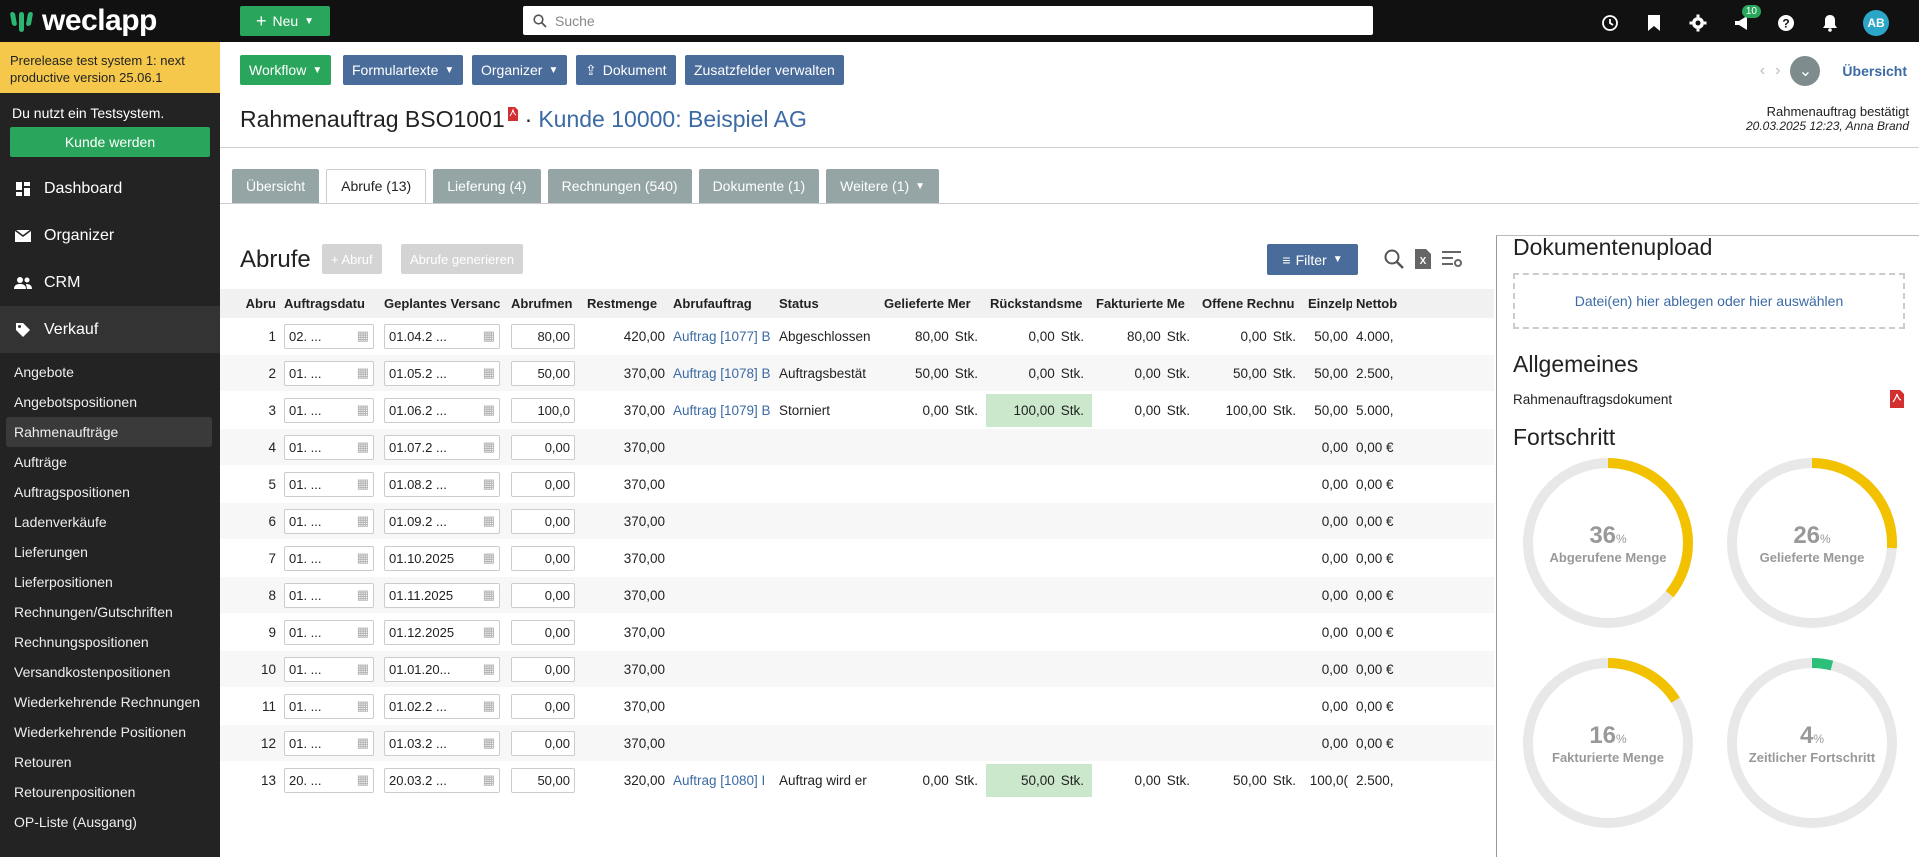 This screenshot has height=857, width=1919. Describe the element at coordinates (1654, 23) in the screenshot. I see `bookmark-icon` at that location.